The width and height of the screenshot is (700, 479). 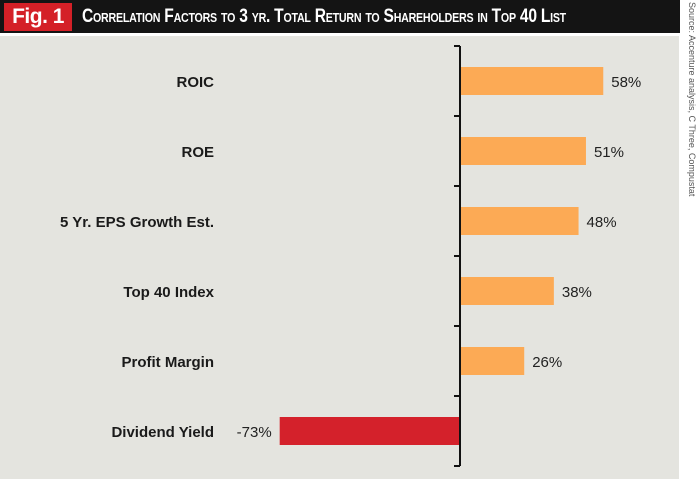 What do you see at coordinates (577, 292) in the screenshot?
I see `data-label: 38%` at bounding box center [577, 292].